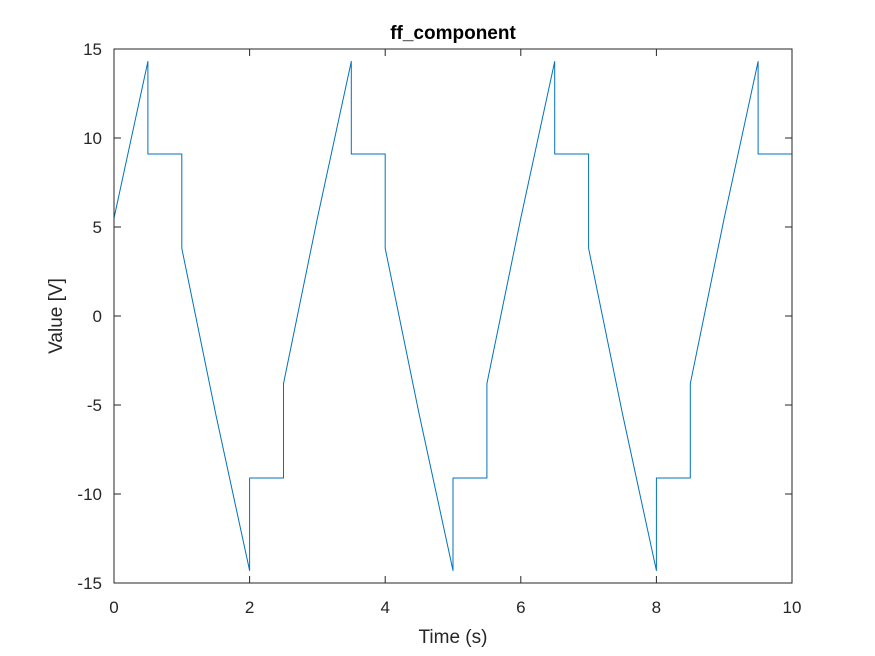  Describe the element at coordinates (249, 607) in the screenshot. I see `x-tick-label: 2` at that location.